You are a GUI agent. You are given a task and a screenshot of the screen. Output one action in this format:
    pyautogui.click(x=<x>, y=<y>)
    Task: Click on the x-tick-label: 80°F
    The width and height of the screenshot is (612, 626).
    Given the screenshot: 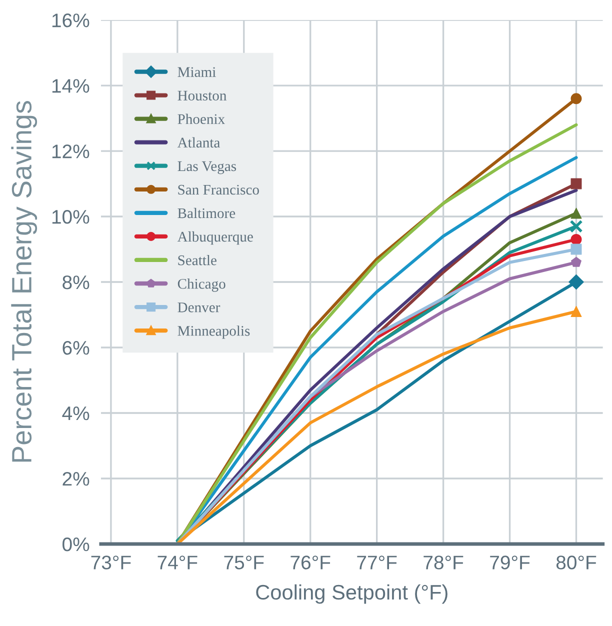 What is the action you would take?
    pyautogui.click(x=576, y=563)
    